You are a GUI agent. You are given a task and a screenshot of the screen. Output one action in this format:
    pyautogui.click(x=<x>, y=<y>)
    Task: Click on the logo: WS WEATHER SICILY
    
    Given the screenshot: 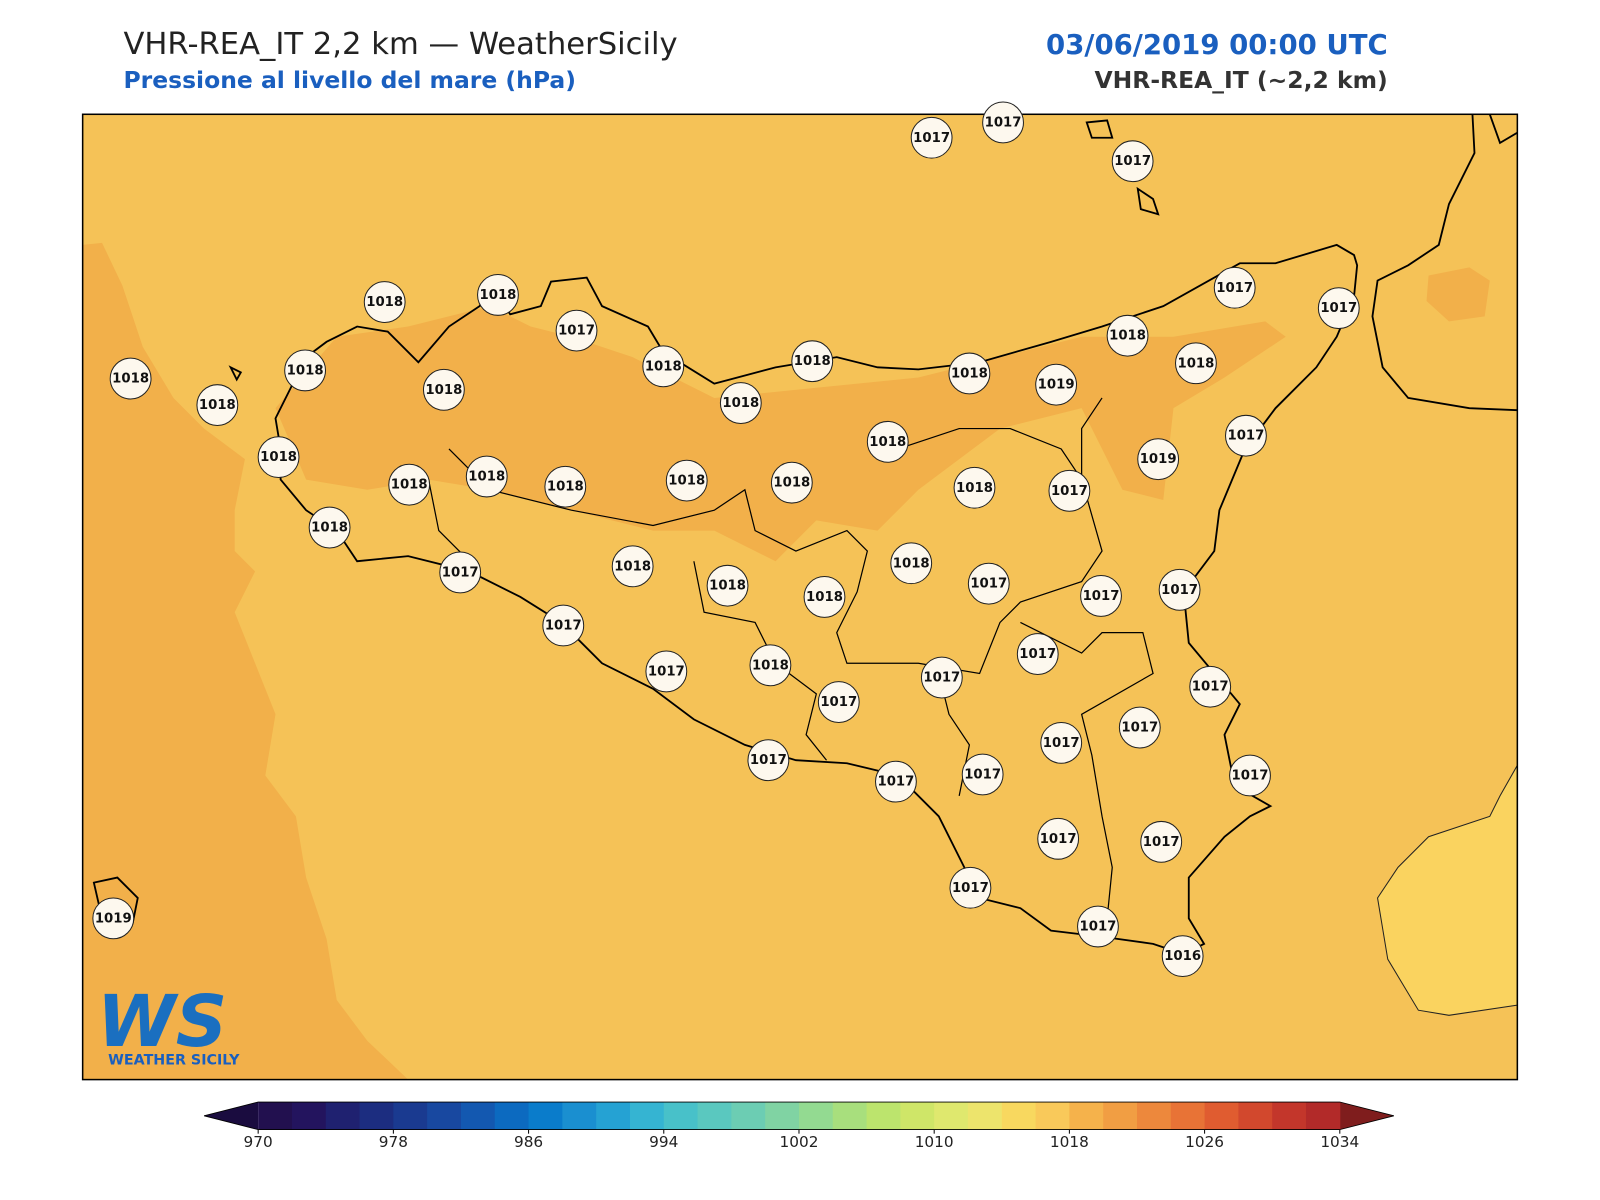 What is the action you would take?
    pyautogui.click(x=168, y=1024)
    